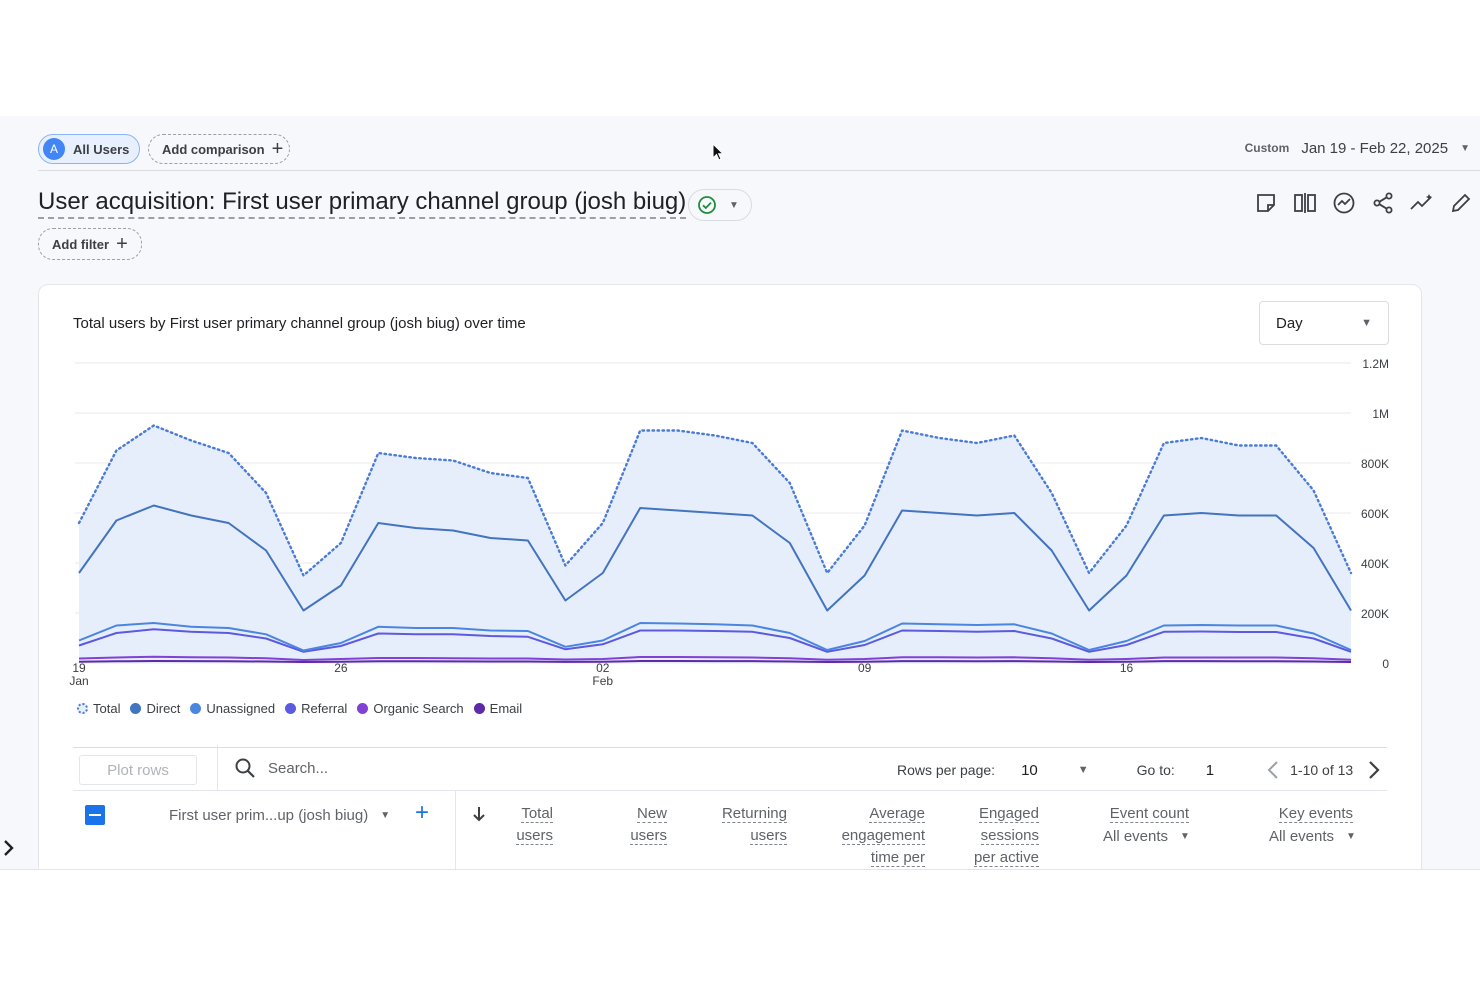  I want to click on add-dimension-button: +, so click(422, 812).